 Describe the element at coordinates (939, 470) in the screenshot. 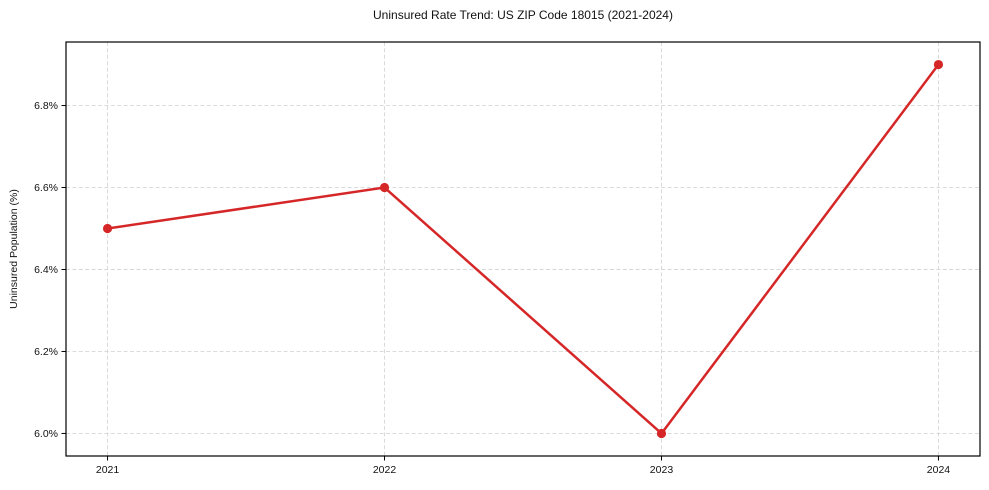

I see `x-tick-label: 2024` at that location.